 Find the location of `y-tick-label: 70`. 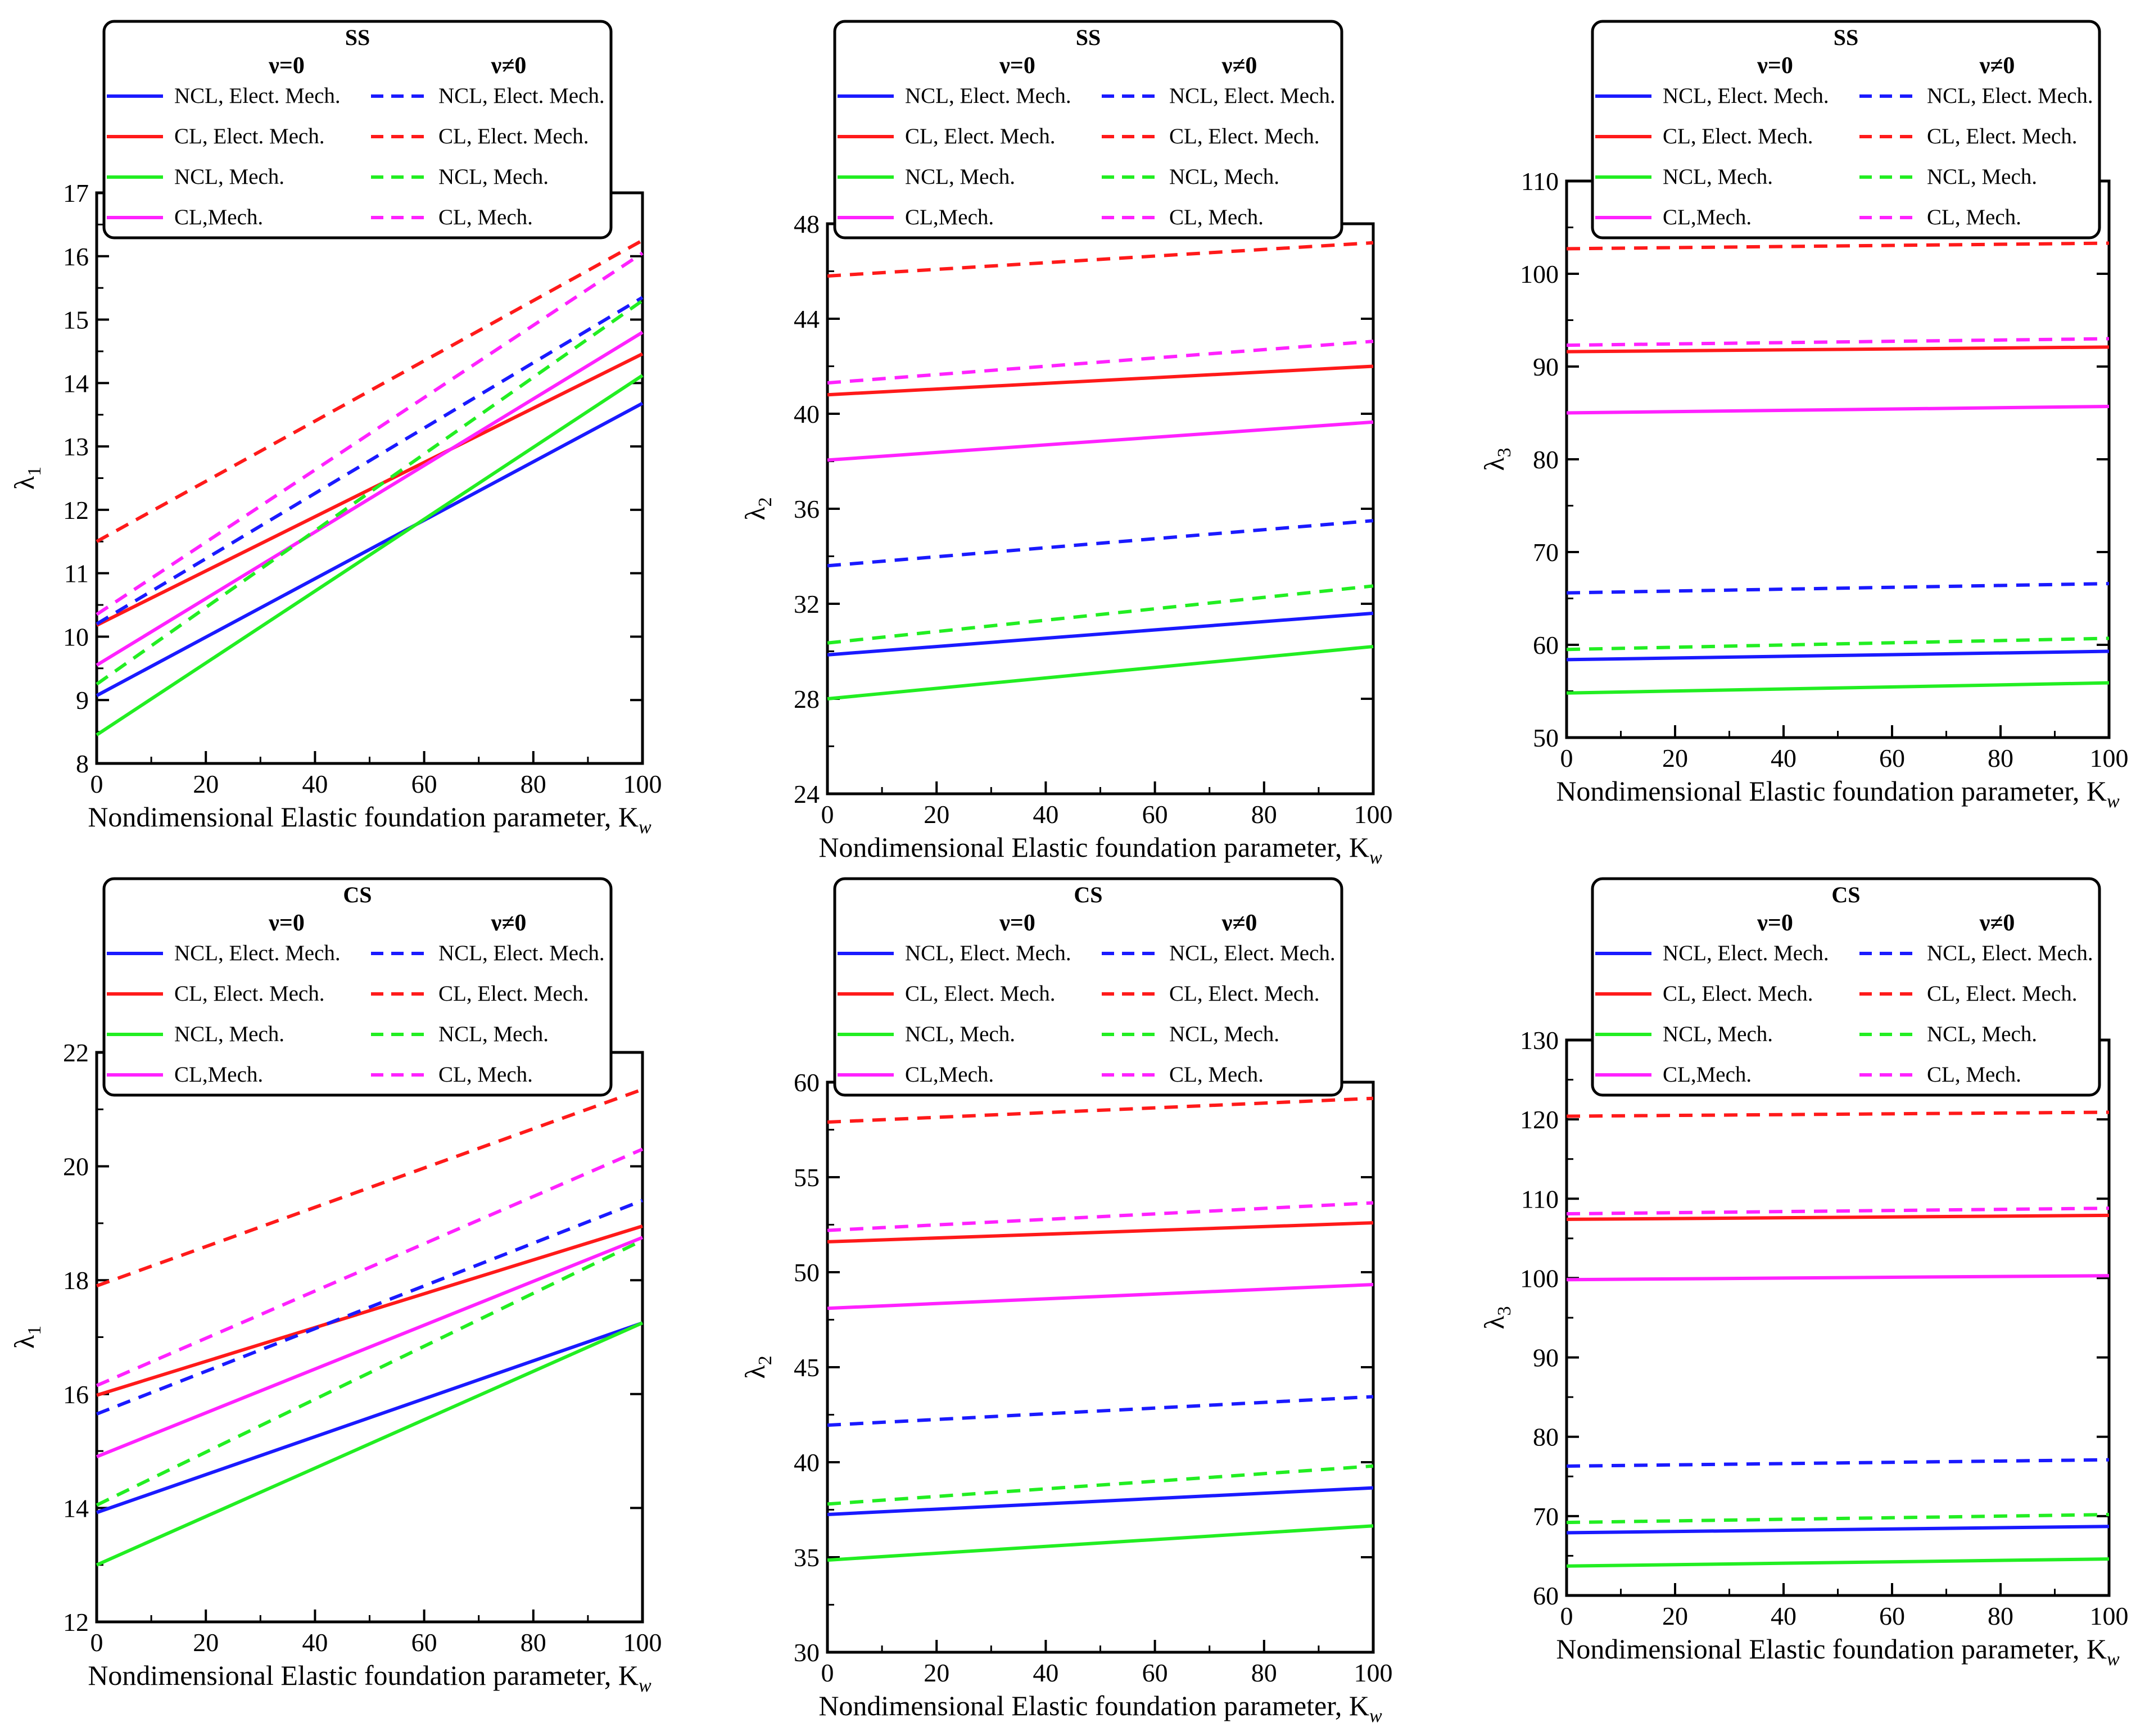

y-tick-label: 70 is located at coordinates (1546, 552).